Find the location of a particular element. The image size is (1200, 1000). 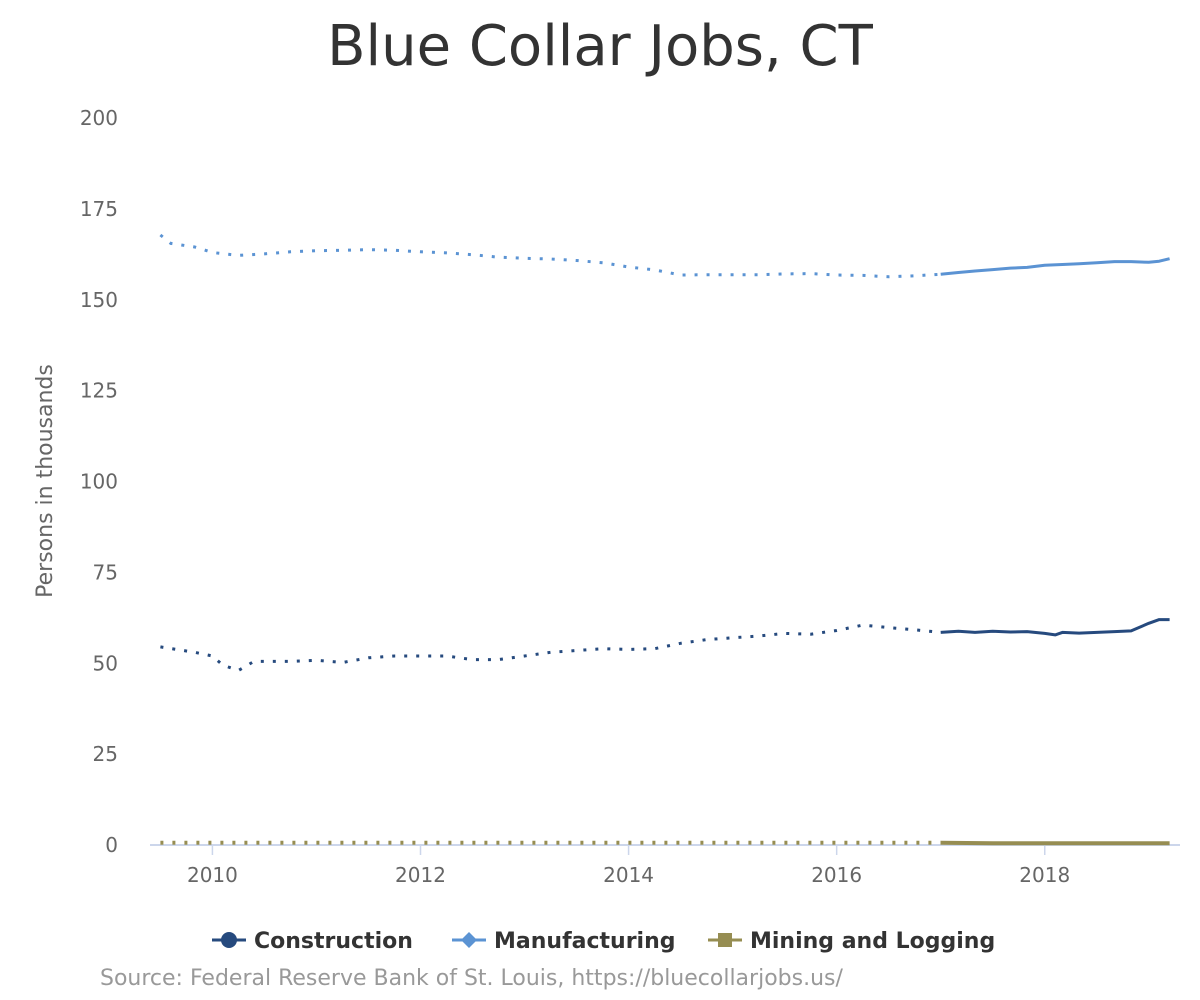

legend-circle-marker-icon is located at coordinates (229, 940).